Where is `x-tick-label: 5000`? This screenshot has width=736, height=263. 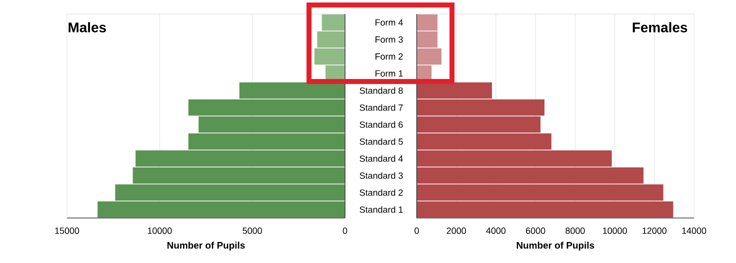 x-tick-label: 5000 is located at coordinates (252, 231).